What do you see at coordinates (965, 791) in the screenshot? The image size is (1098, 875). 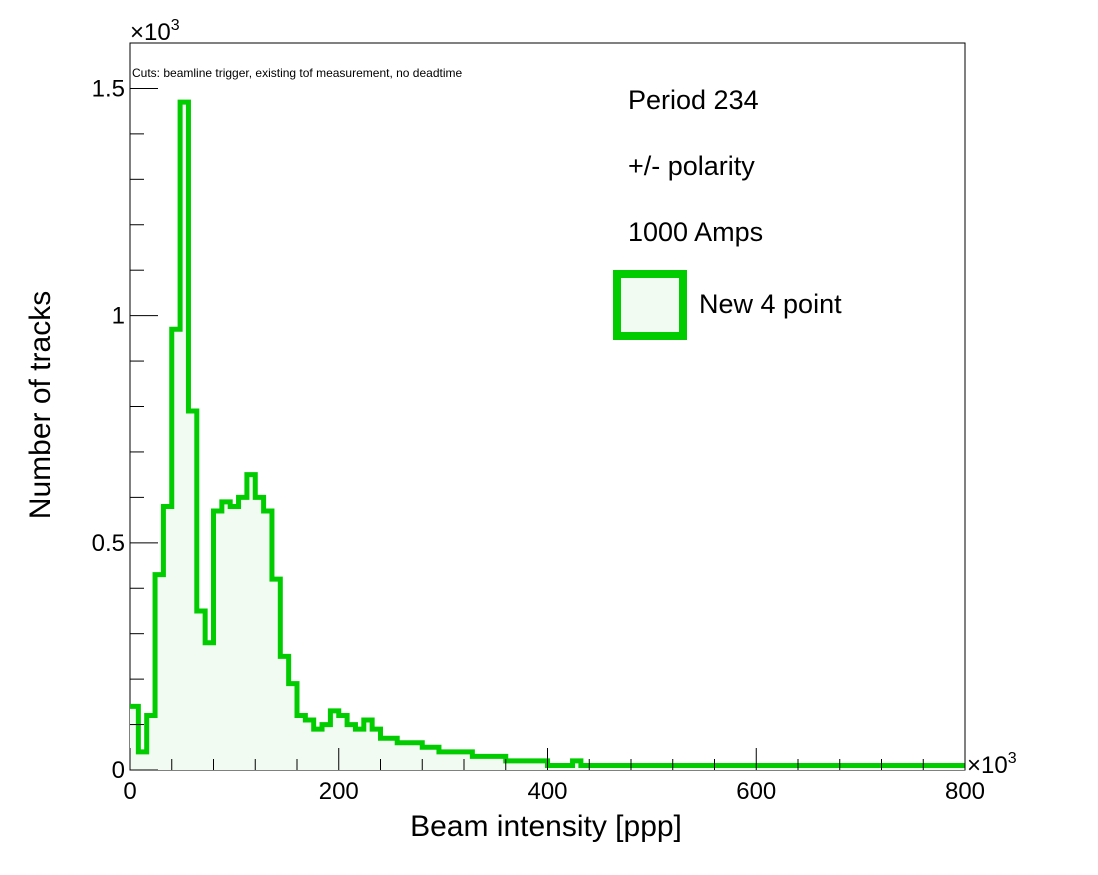 I see `x-tick-label: 800` at bounding box center [965, 791].